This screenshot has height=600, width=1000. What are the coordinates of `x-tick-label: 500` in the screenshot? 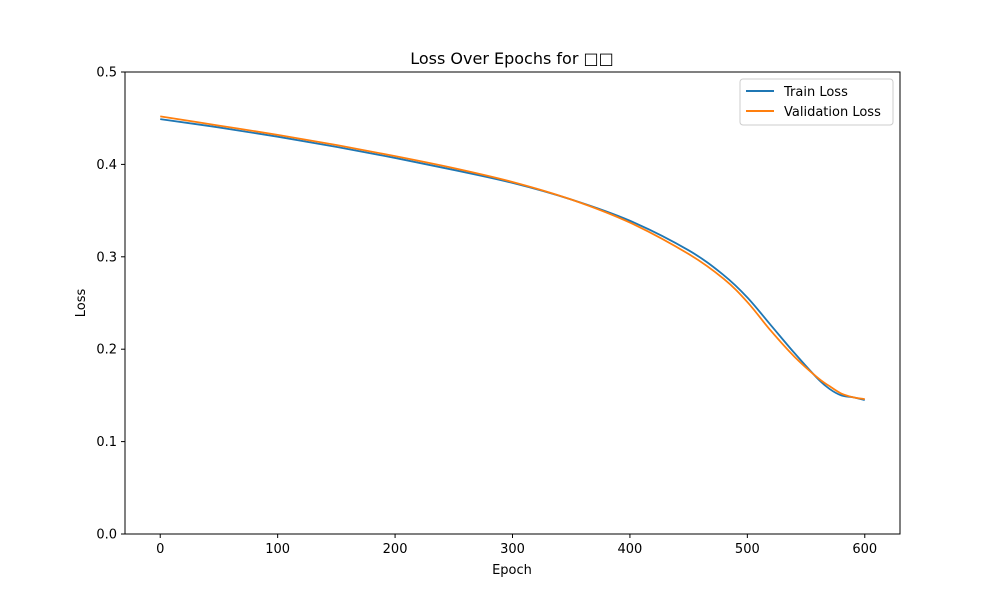 It's located at (747, 549).